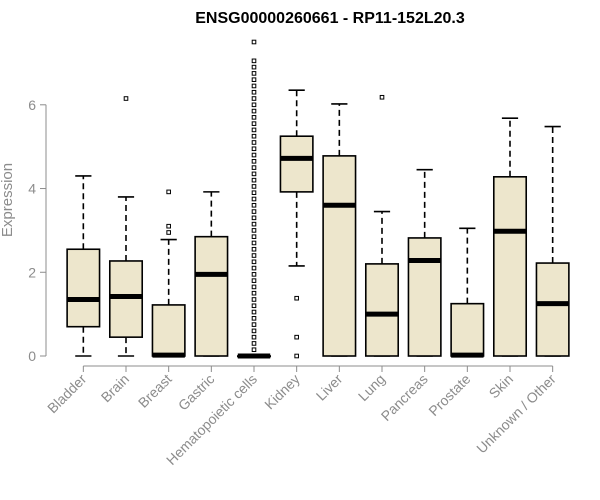 Image resolution: width=600 pixels, height=500 pixels. What do you see at coordinates (196, 392) in the screenshot?
I see `x-tick-label: Gastric` at bounding box center [196, 392].